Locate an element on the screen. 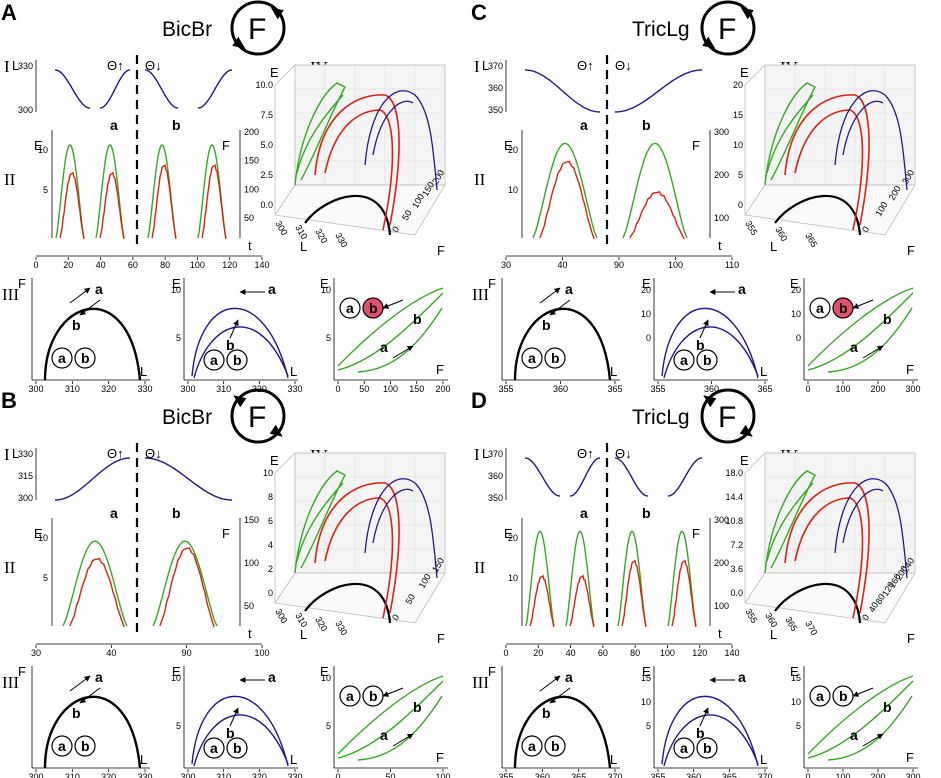  l-tick-label: 365 is located at coordinates (811, 240).